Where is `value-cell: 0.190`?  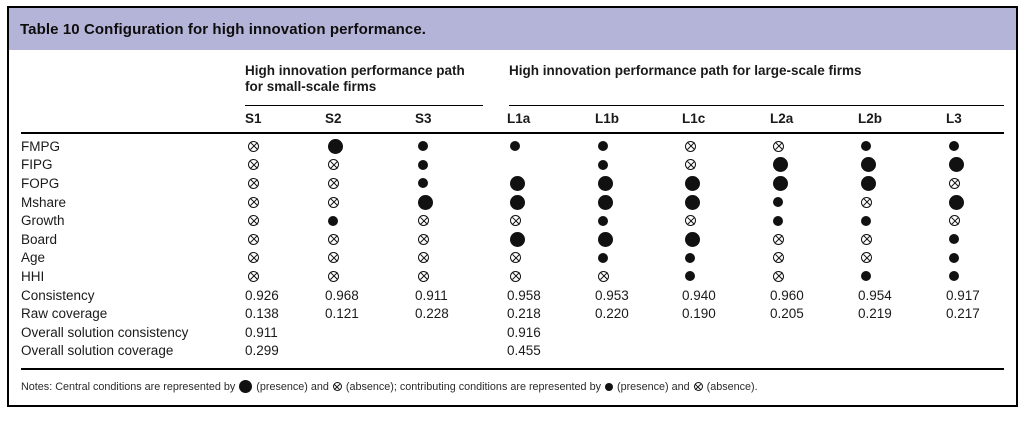
value-cell: 0.190 is located at coordinates (699, 314).